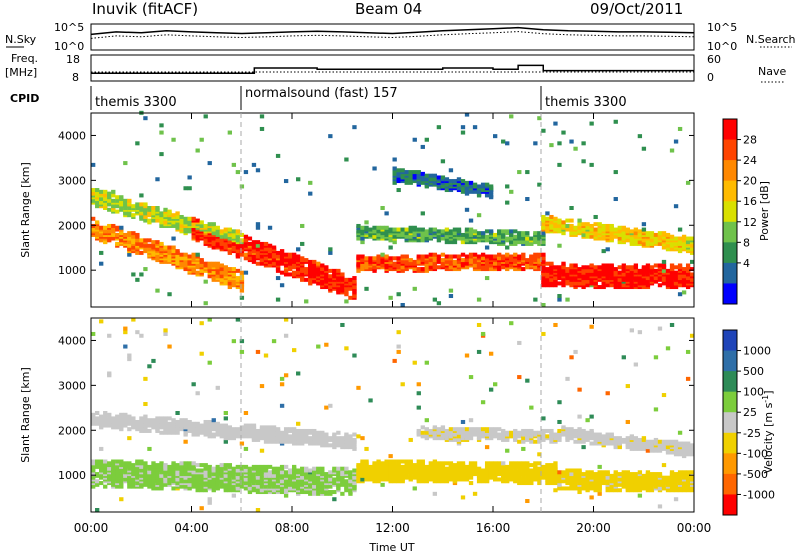  What do you see at coordinates (75, 77) in the screenshot?
I see `freq-tick-low: 8` at bounding box center [75, 77].